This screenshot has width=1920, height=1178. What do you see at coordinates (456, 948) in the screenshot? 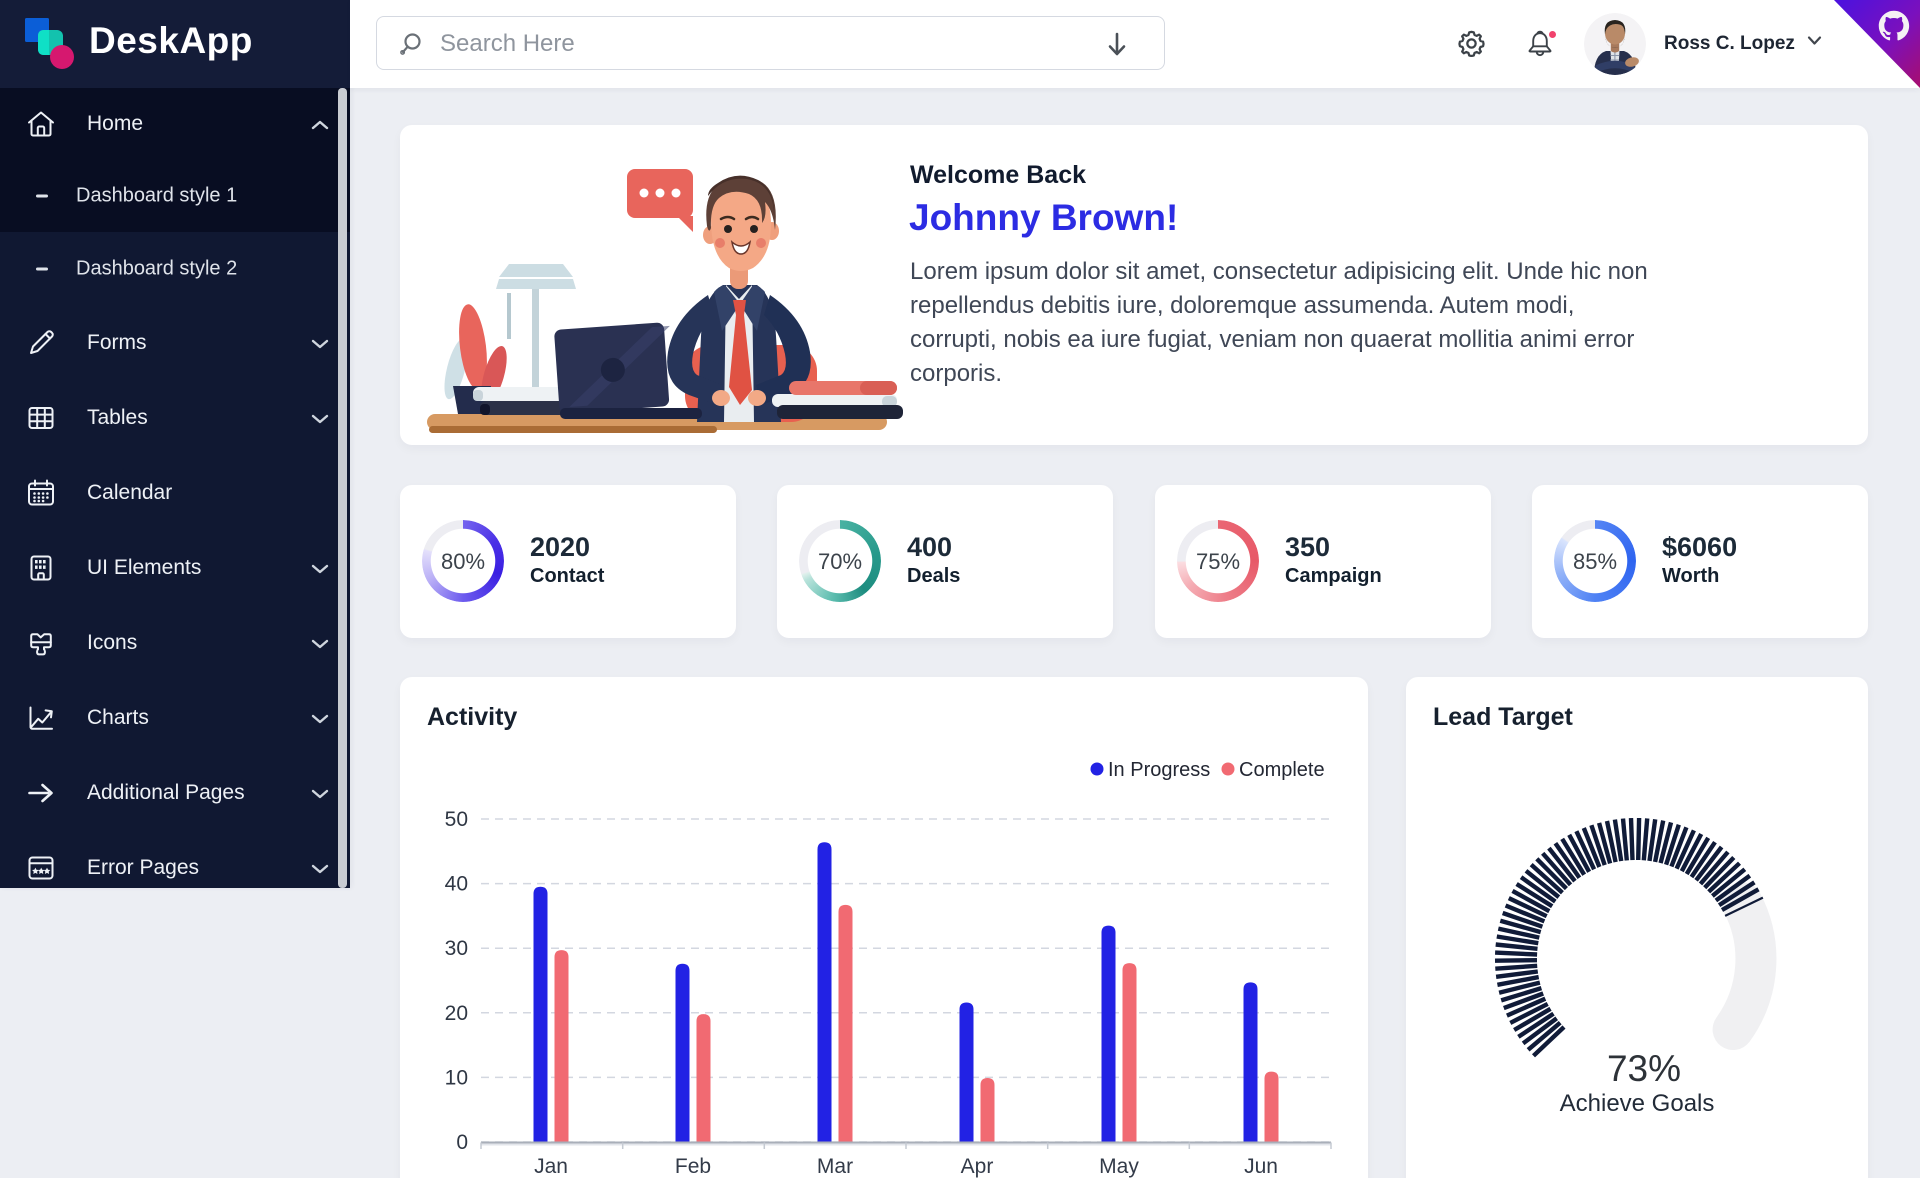
I see `svg-text: 30` at bounding box center [456, 948].